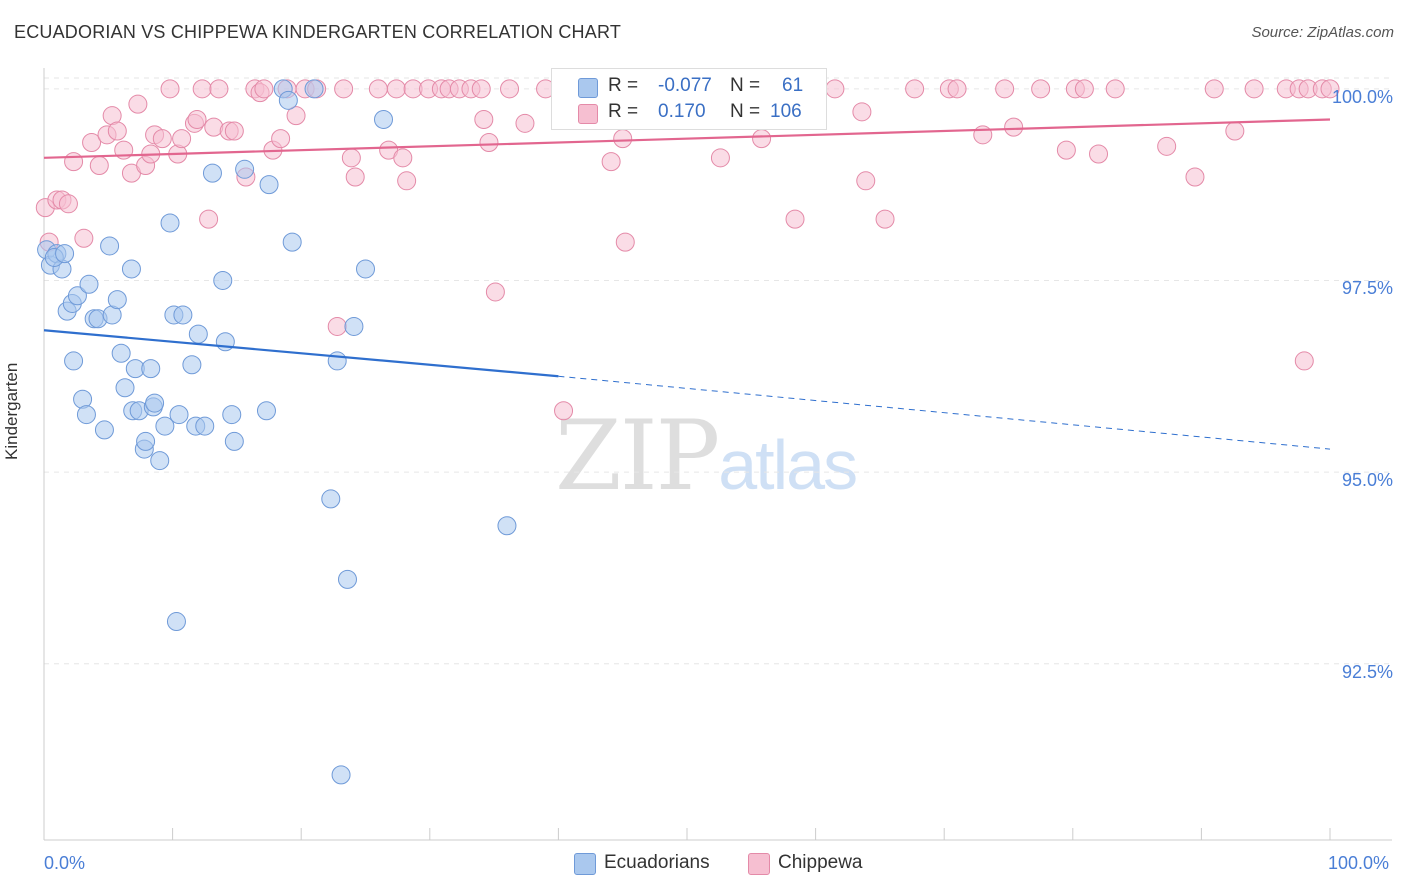  Describe the element at coordinates (1359, 863) in the screenshot. I see `x-tick-label-max: 100.0%` at that location.